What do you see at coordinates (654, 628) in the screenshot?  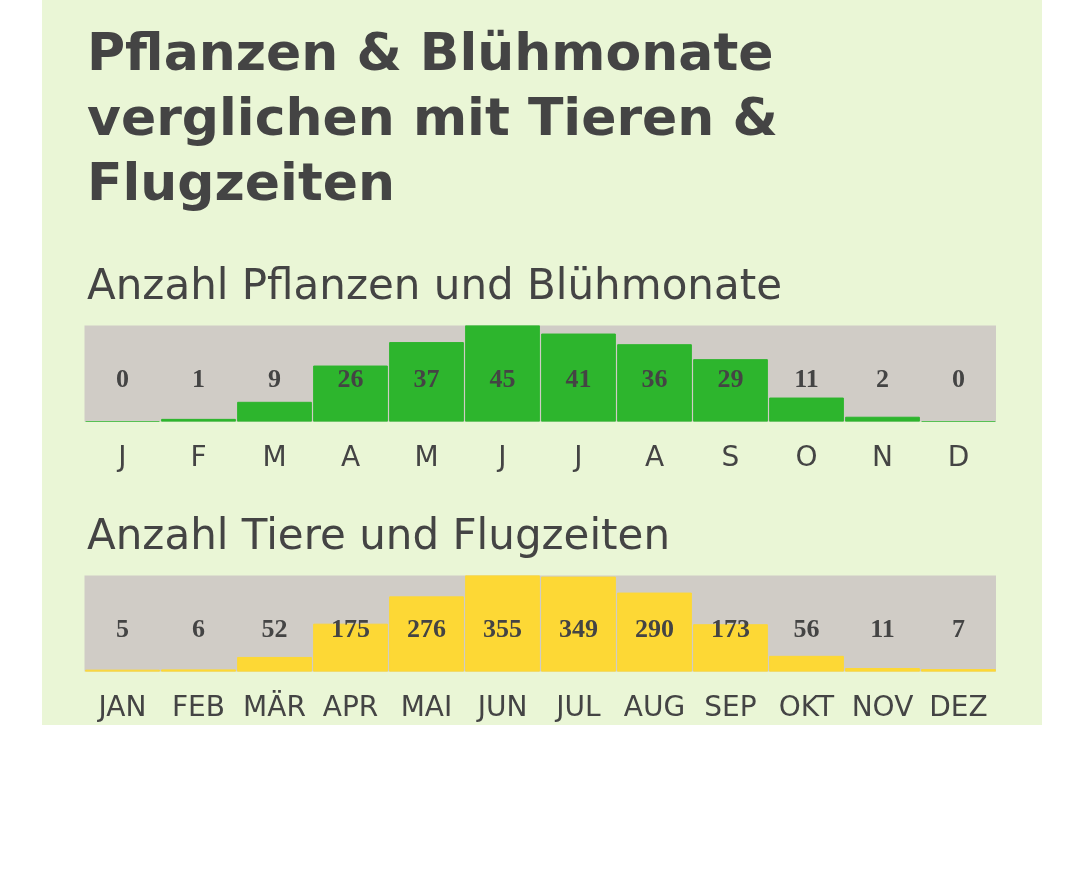 I see `data-label: 290` at bounding box center [654, 628].